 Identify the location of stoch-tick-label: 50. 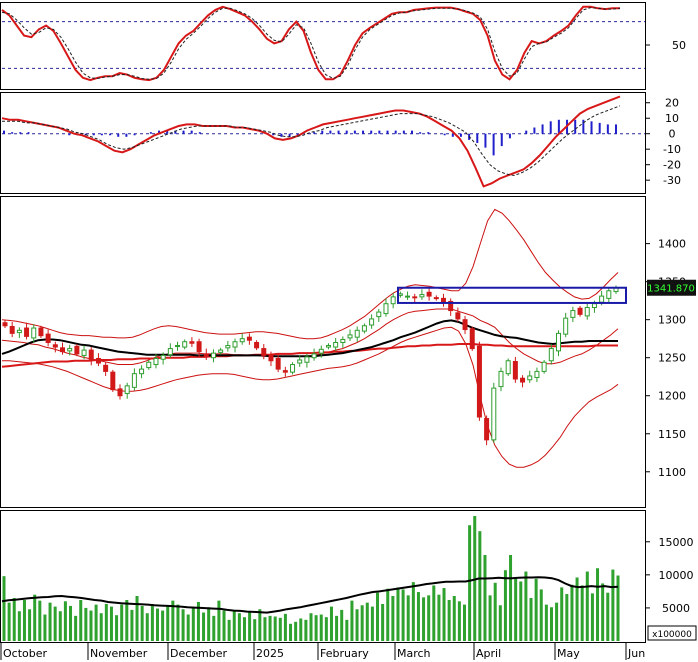
(679, 45).